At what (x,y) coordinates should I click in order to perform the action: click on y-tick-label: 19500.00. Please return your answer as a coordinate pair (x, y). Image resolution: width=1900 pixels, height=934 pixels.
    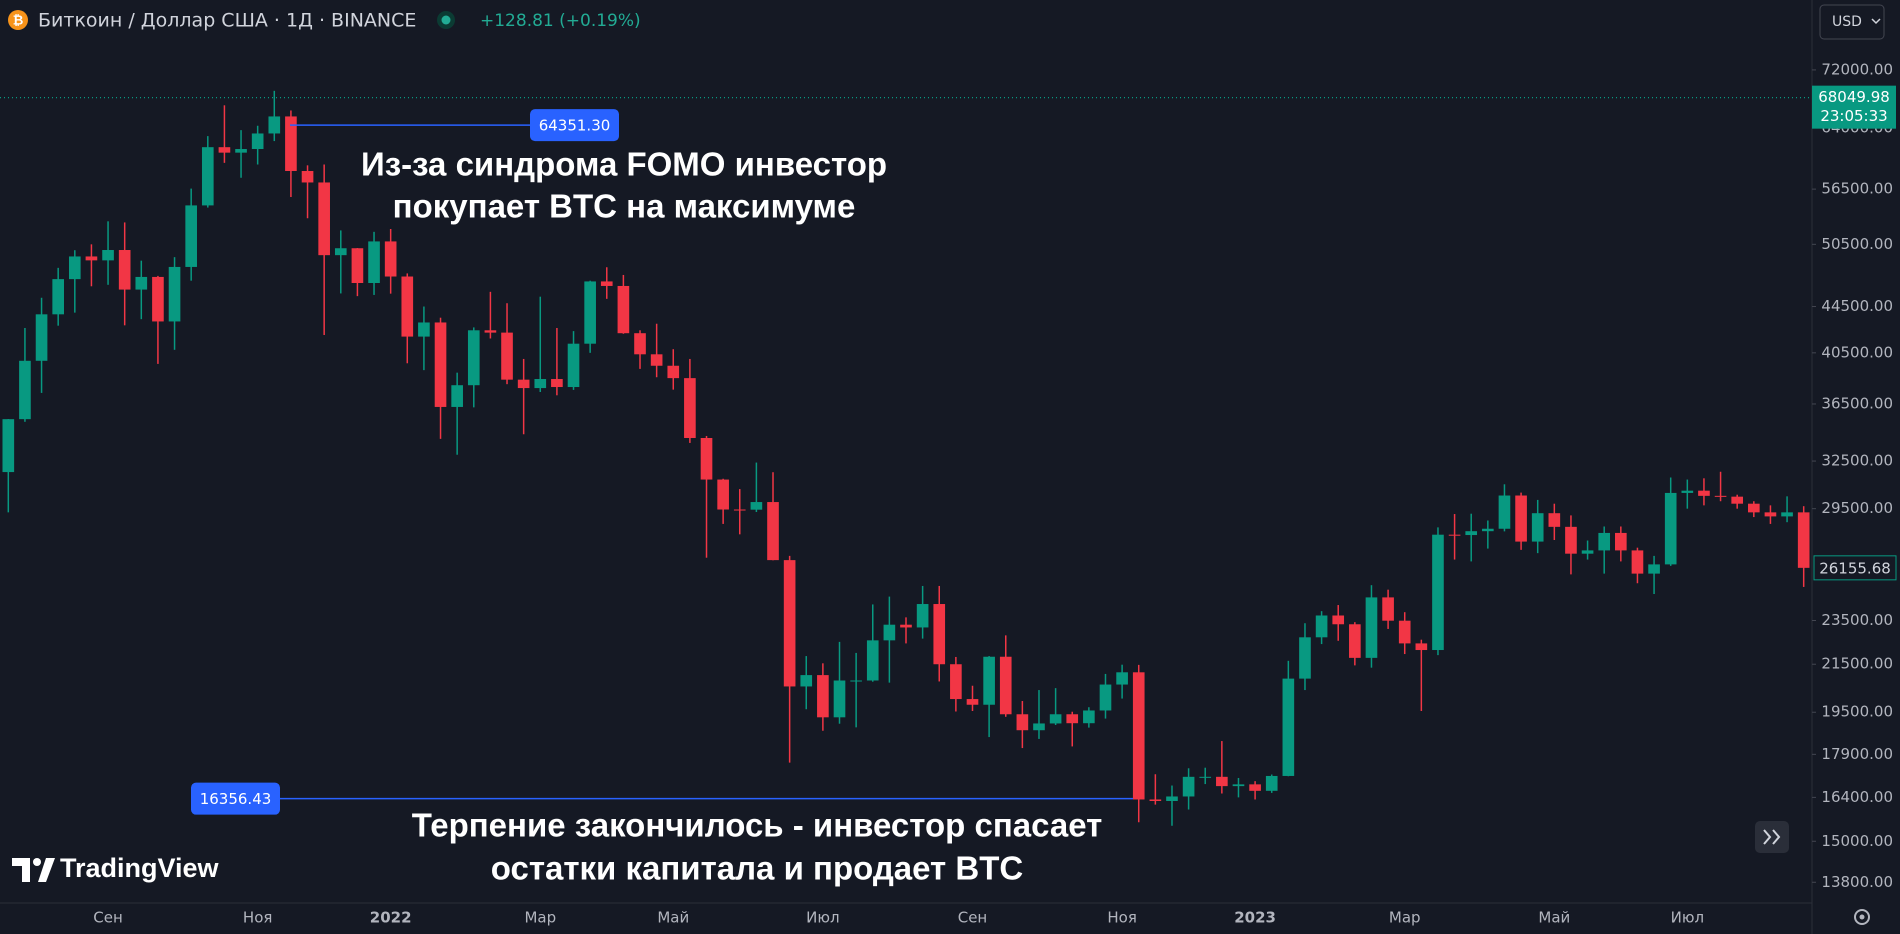
    Looking at the image, I should click on (1857, 712).